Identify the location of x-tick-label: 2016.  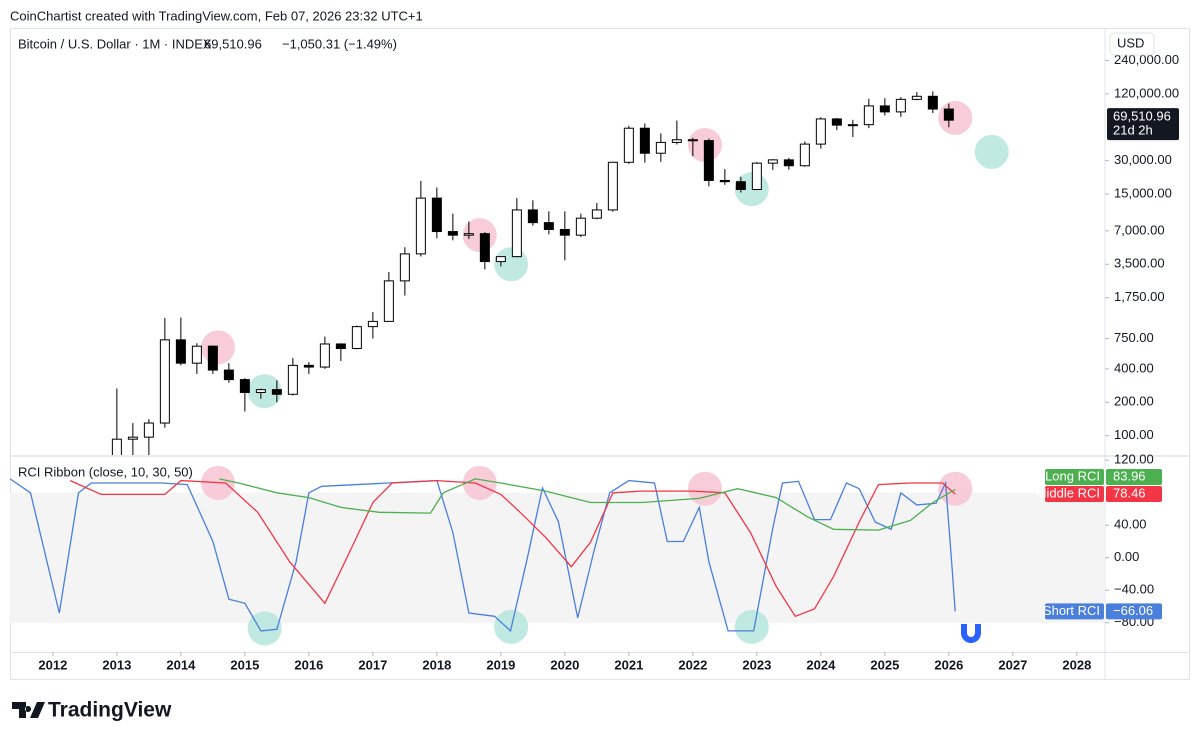
(308, 664).